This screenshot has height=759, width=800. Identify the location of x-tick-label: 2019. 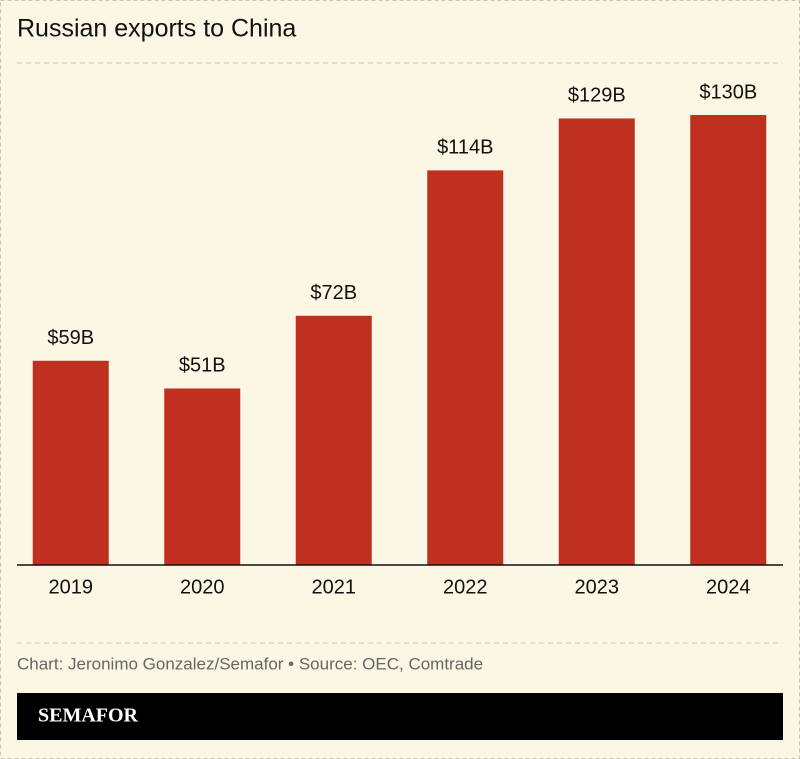
(71, 587).